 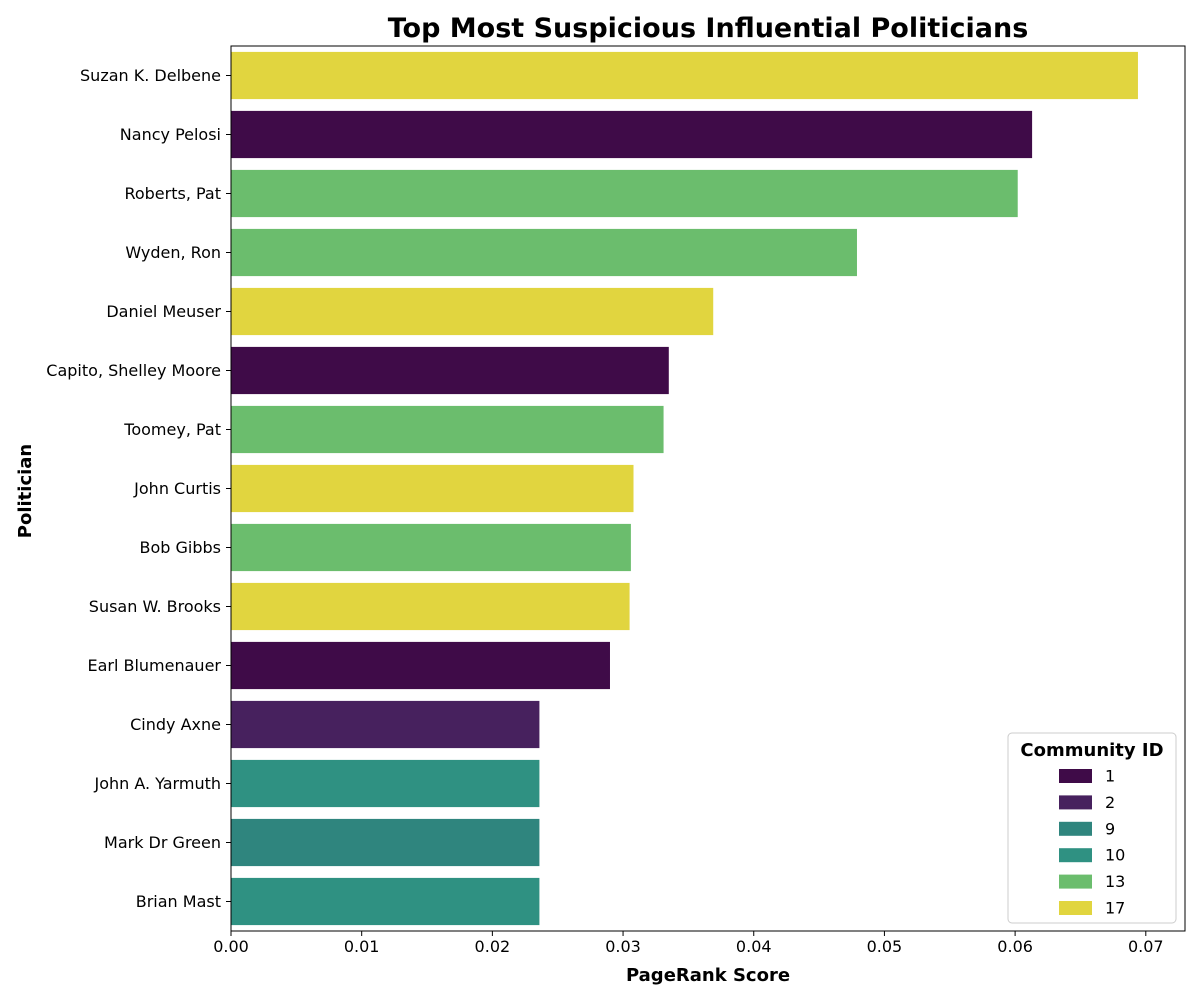 I want to click on y-tick-label: Mark Dr Green, so click(x=162, y=842).